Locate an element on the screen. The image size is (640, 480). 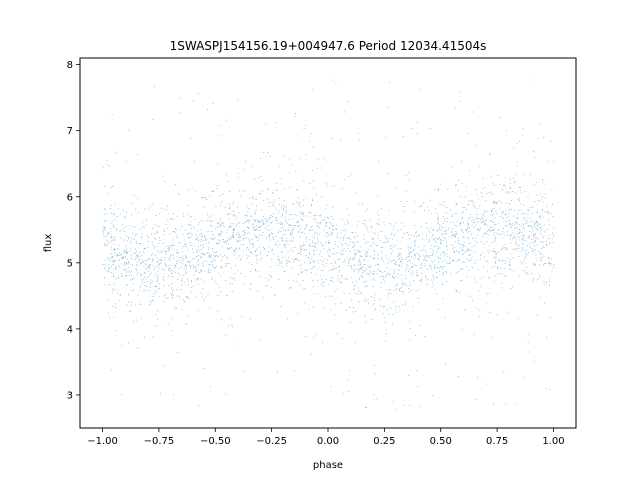
x-axis: −1.00 −0.75 −0.50 −0.25 0.00 0.25 0.50 0.75 1.00 is located at coordinates (326, 437).